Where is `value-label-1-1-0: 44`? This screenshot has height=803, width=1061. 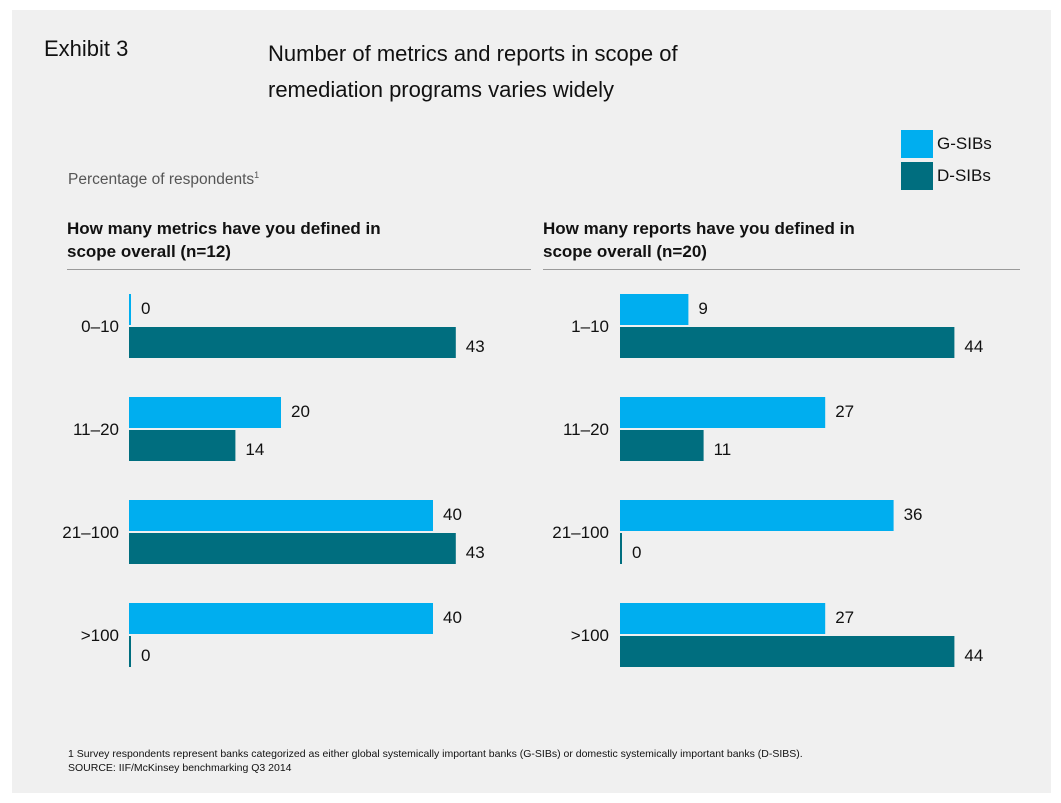
value-label-1-1-0: 44 is located at coordinates (973, 346).